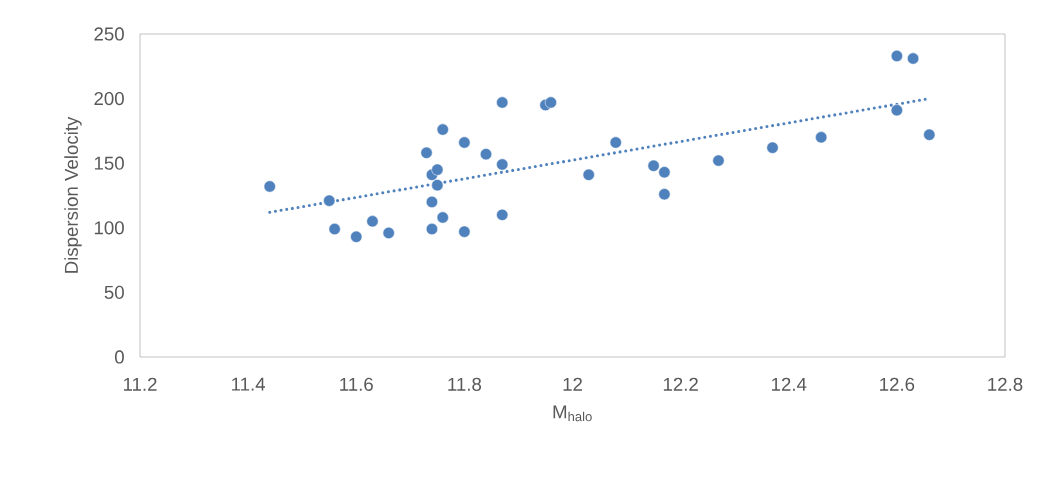  I want to click on y-tick-label: 200, so click(109, 98).